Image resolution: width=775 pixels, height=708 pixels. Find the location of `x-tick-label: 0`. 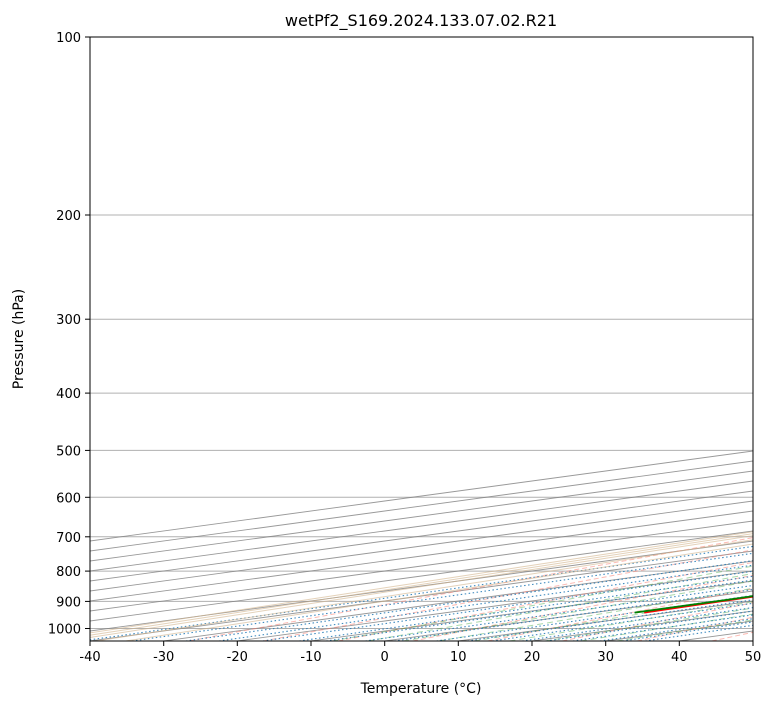

x-tick-label: 0 is located at coordinates (385, 657).